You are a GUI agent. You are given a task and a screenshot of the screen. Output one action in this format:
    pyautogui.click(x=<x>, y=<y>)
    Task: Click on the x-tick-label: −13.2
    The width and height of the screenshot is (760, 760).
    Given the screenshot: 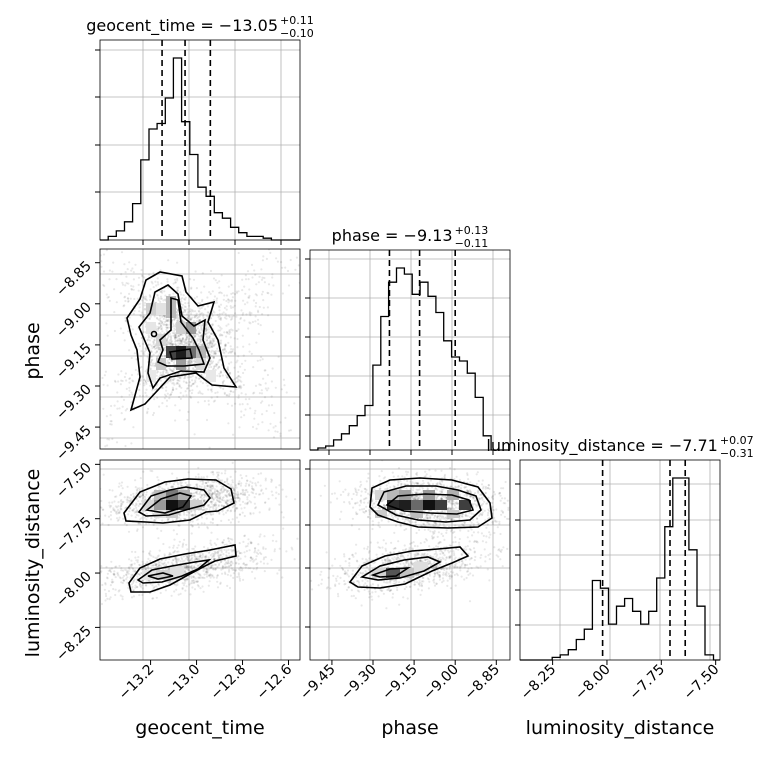 What is the action you would take?
    pyautogui.click(x=137, y=683)
    